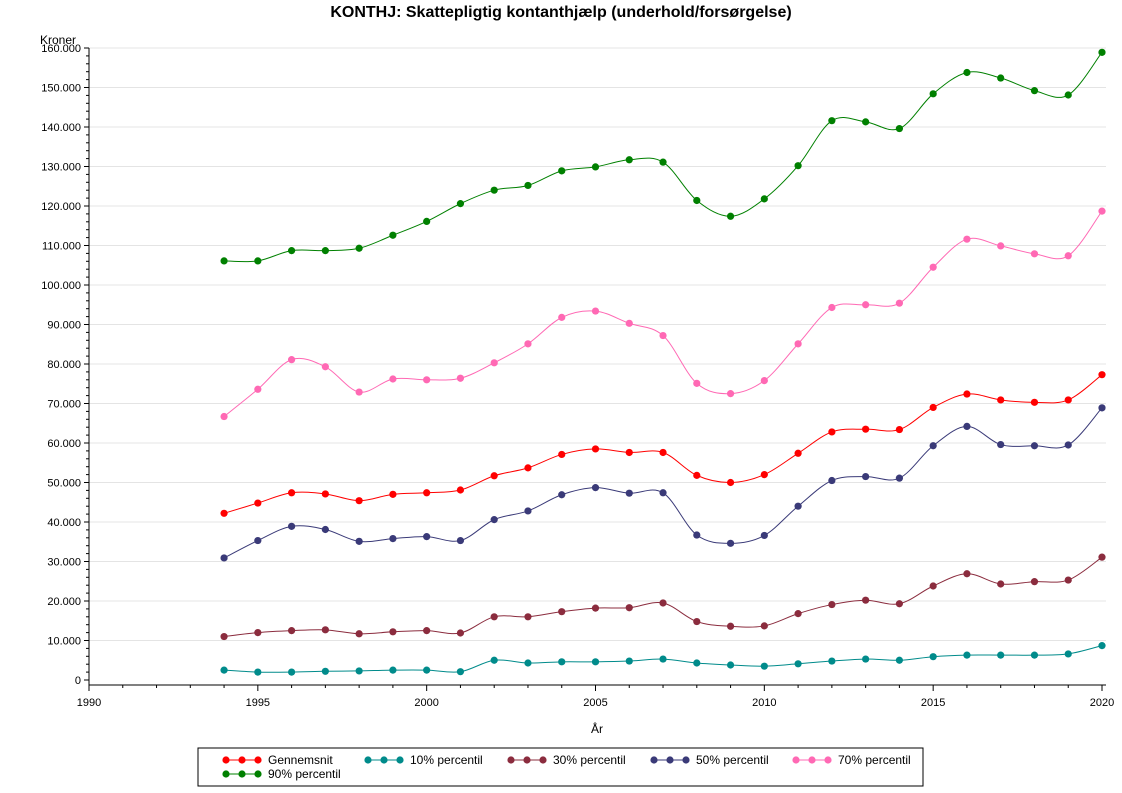 This screenshot has height=793, width=1122. I want to click on y-tick-label: 40.000, so click(64, 523).